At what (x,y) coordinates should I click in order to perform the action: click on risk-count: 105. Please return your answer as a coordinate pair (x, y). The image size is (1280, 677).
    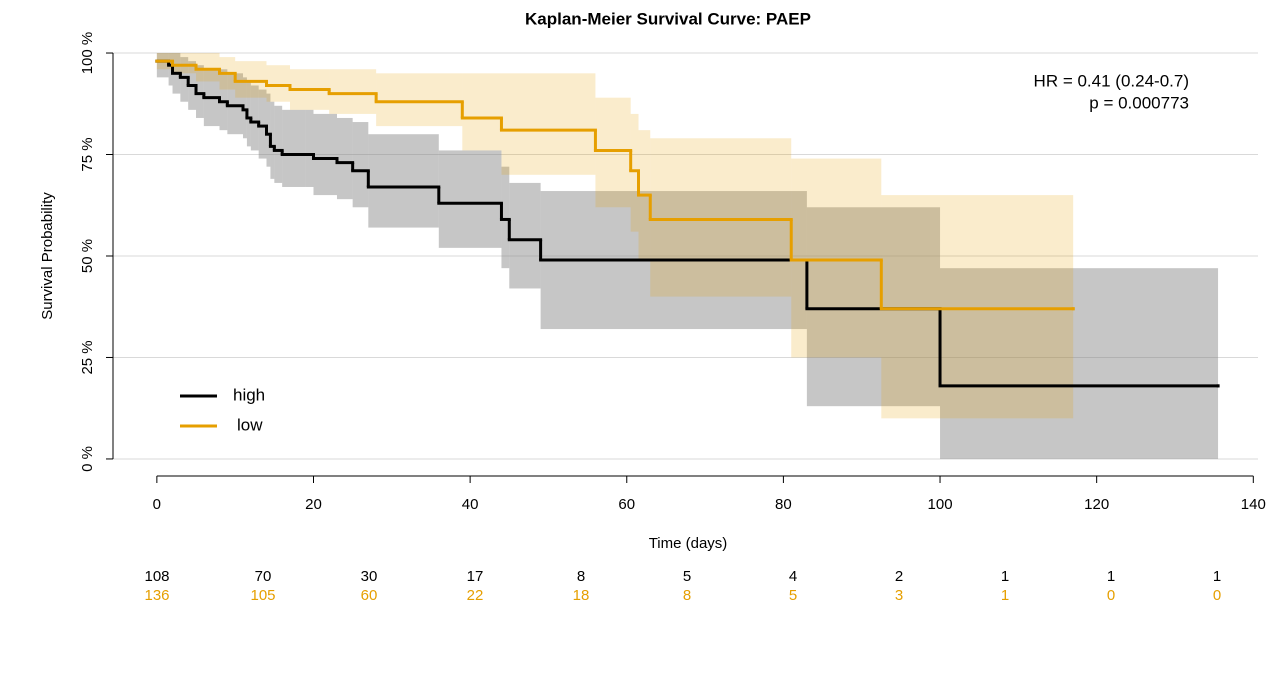
    Looking at the image, I should click on (262, 595).